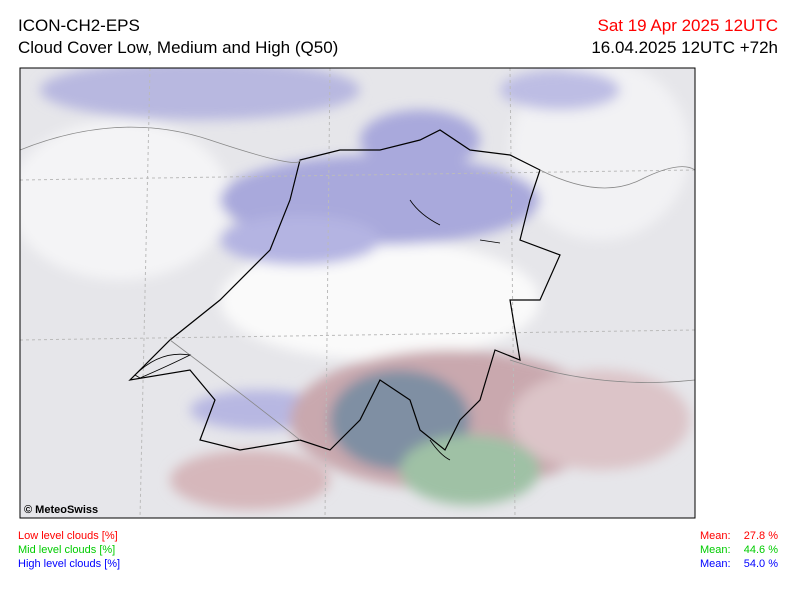  What do you see at coordinates (68, 536) in the screenshot?
I see `legend-label: Low level clouds [%]` at bounding box center [68, 536].